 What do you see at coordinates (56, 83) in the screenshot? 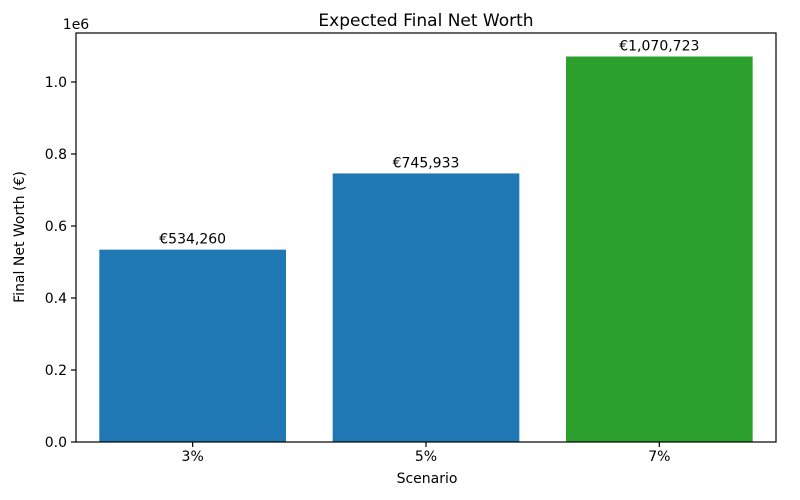
I see `y-tick-label: 1.0` at bounding box center [56, 83].